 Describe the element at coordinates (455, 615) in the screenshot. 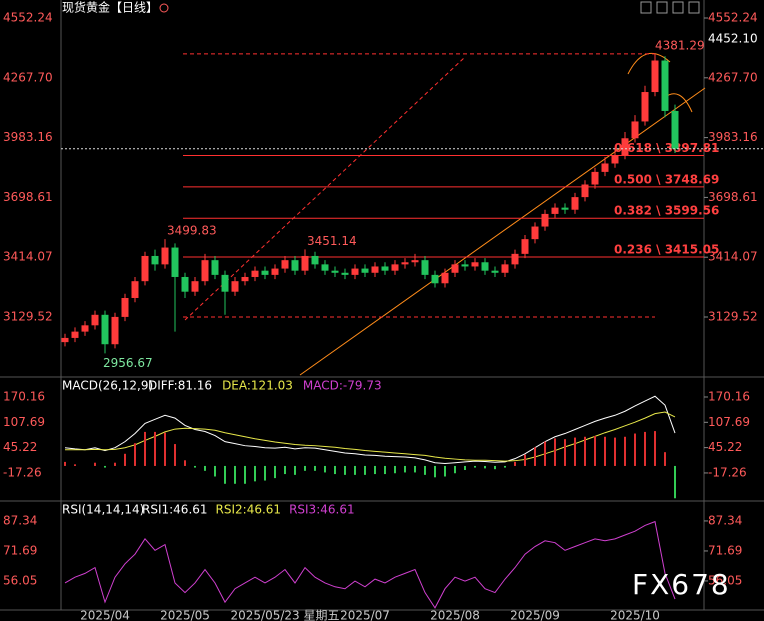

I see `x-tick-label: 2025/08` at that location.